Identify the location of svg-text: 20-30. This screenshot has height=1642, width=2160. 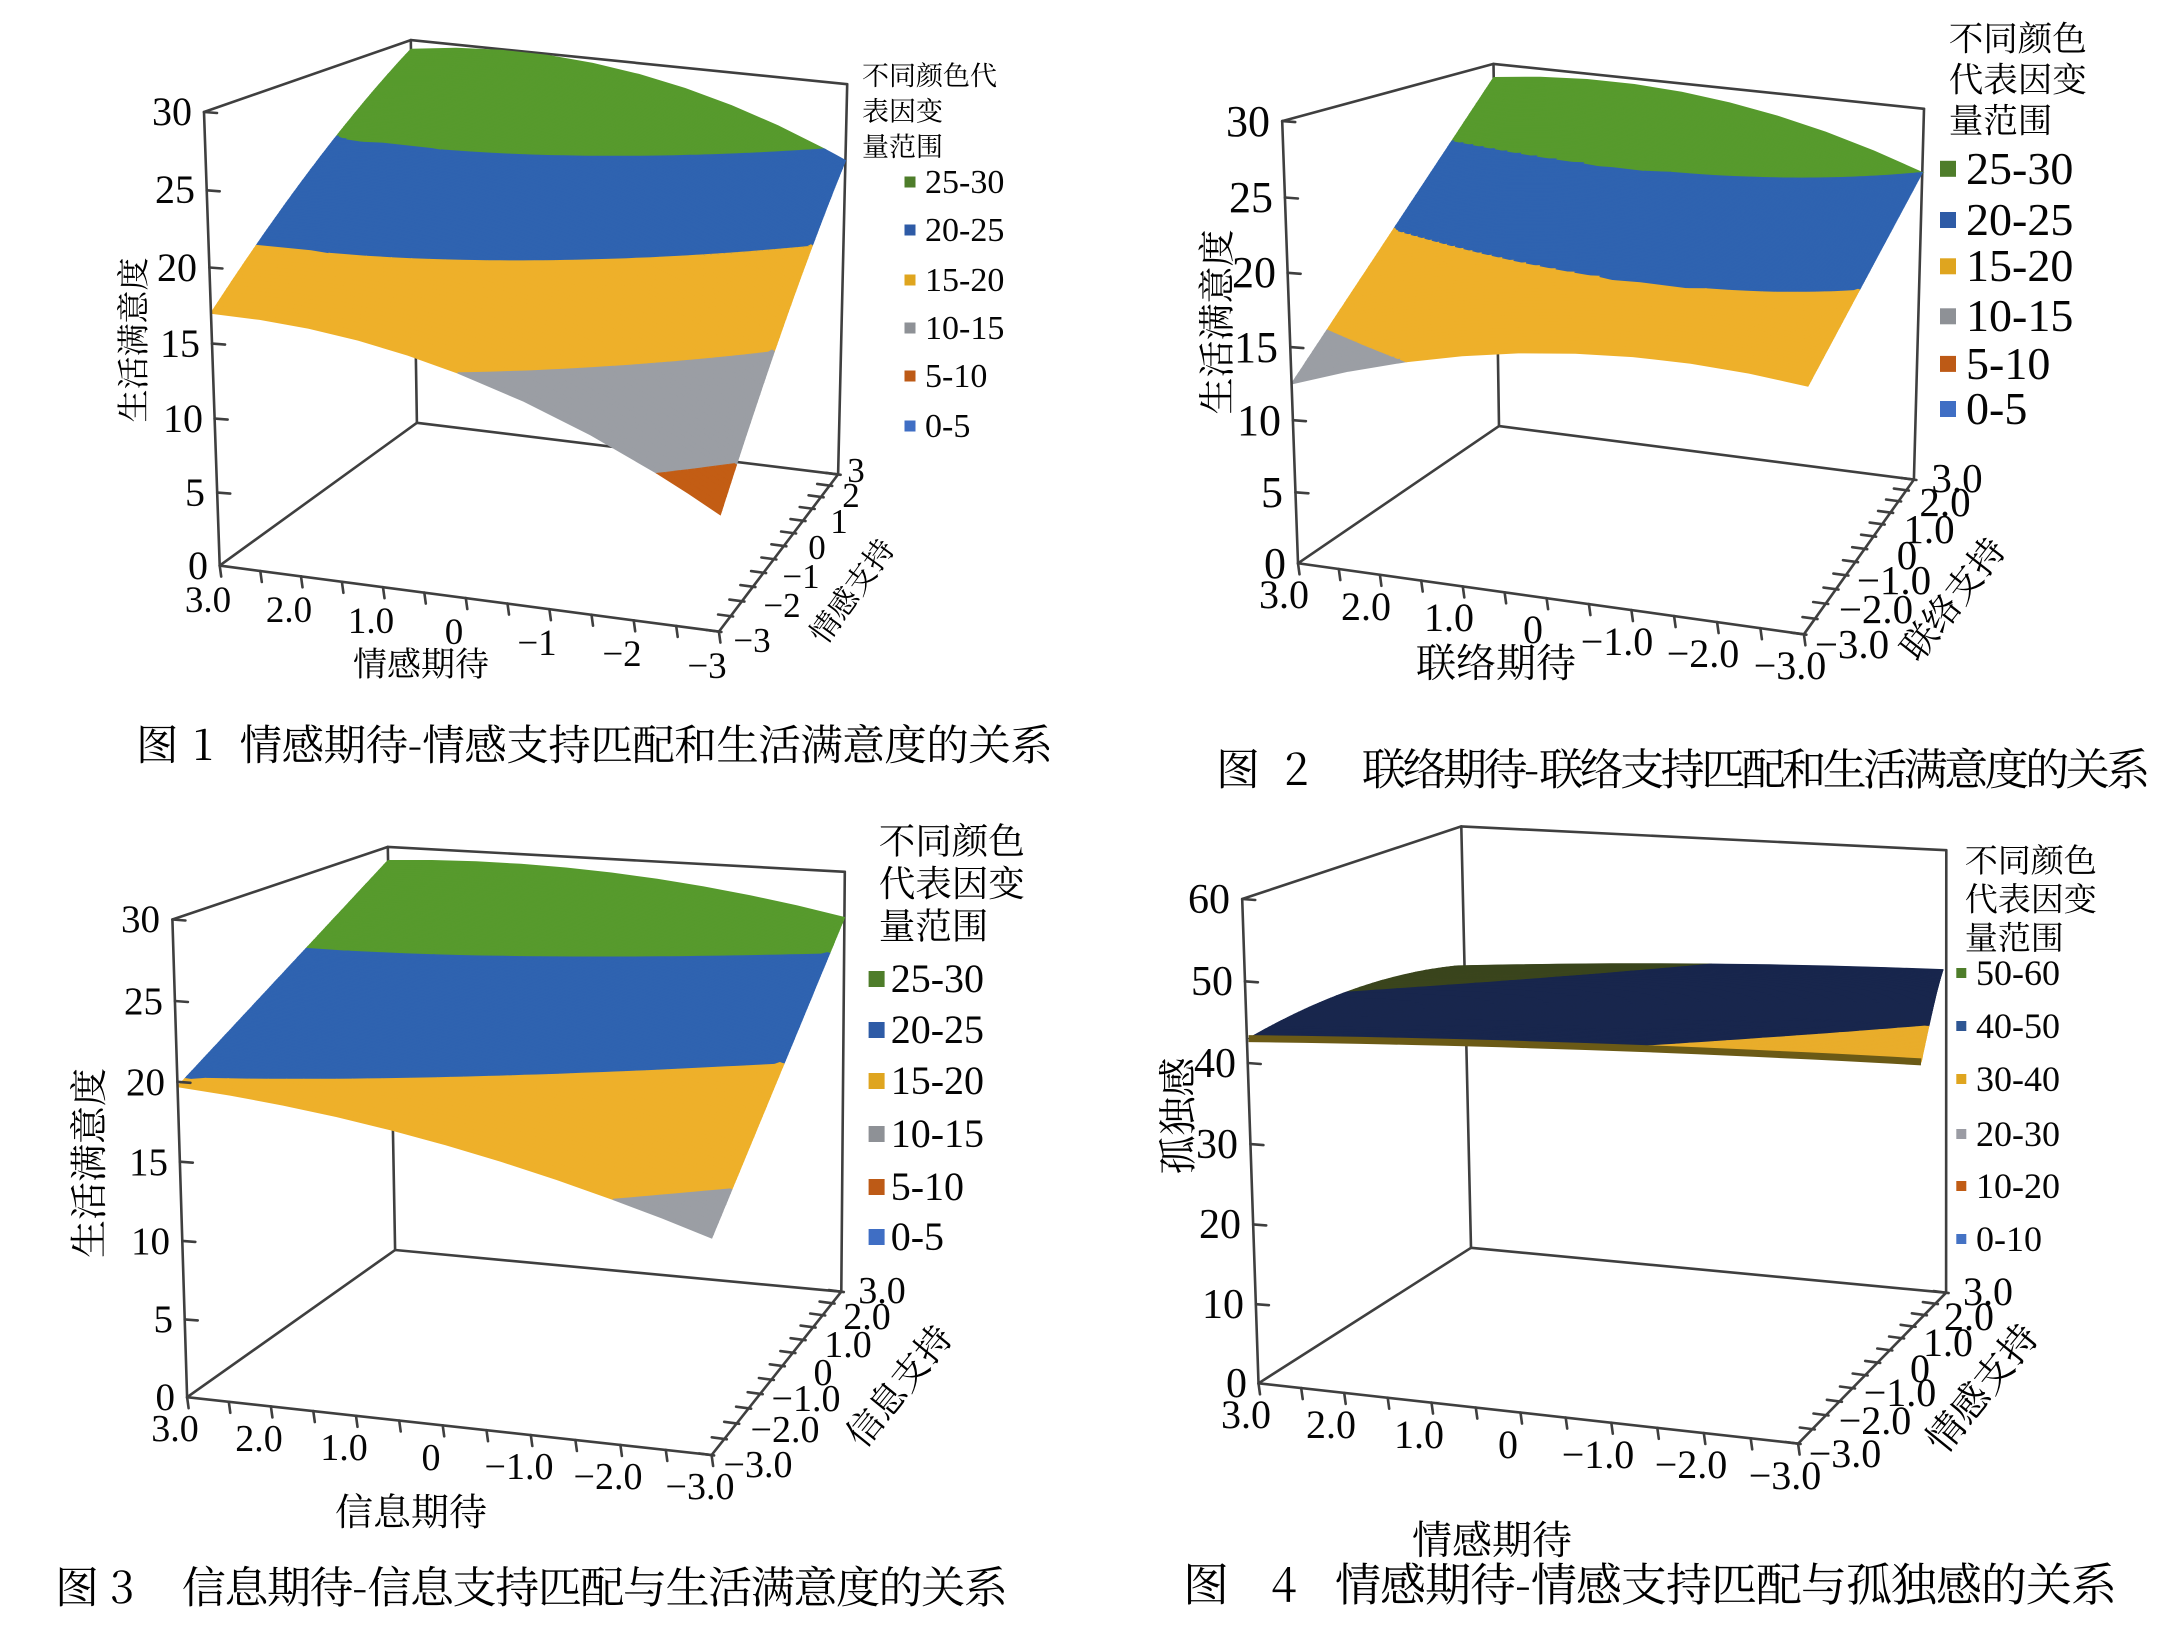
(2018, 1134).